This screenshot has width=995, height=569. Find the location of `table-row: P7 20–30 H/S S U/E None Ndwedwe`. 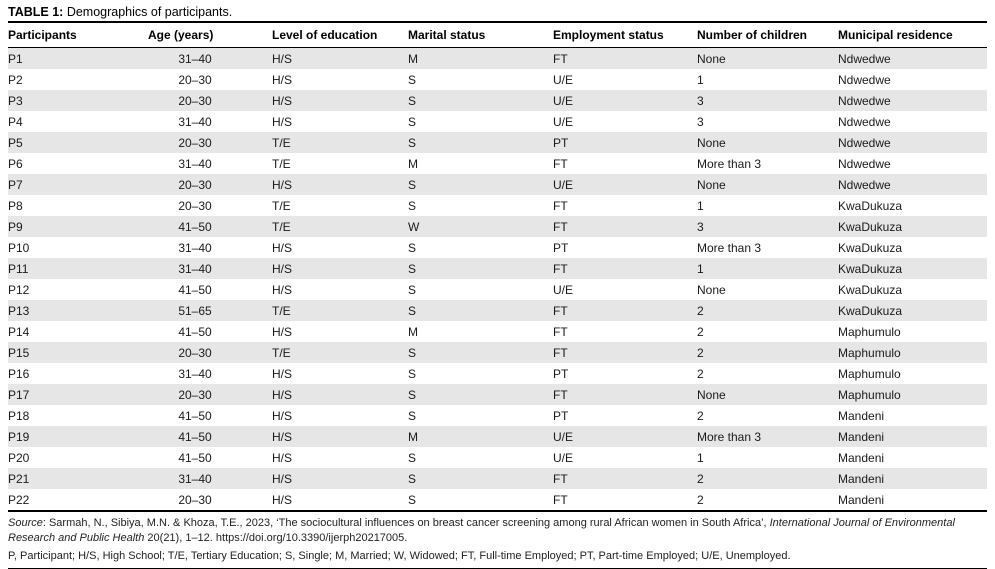

table-row: P7 20–30 H/S S U/E None Ndwedwe is located at coordinates (497, 184).